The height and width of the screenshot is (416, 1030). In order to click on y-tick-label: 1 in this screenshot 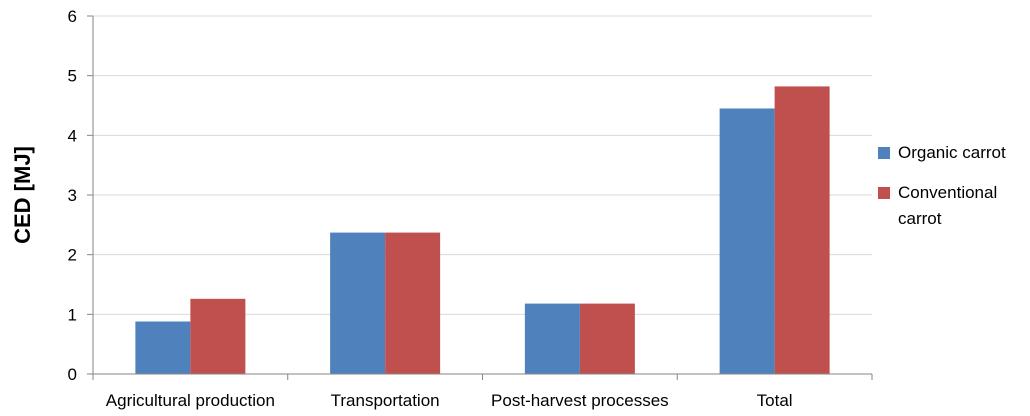, I will do `click(72, 314)`.